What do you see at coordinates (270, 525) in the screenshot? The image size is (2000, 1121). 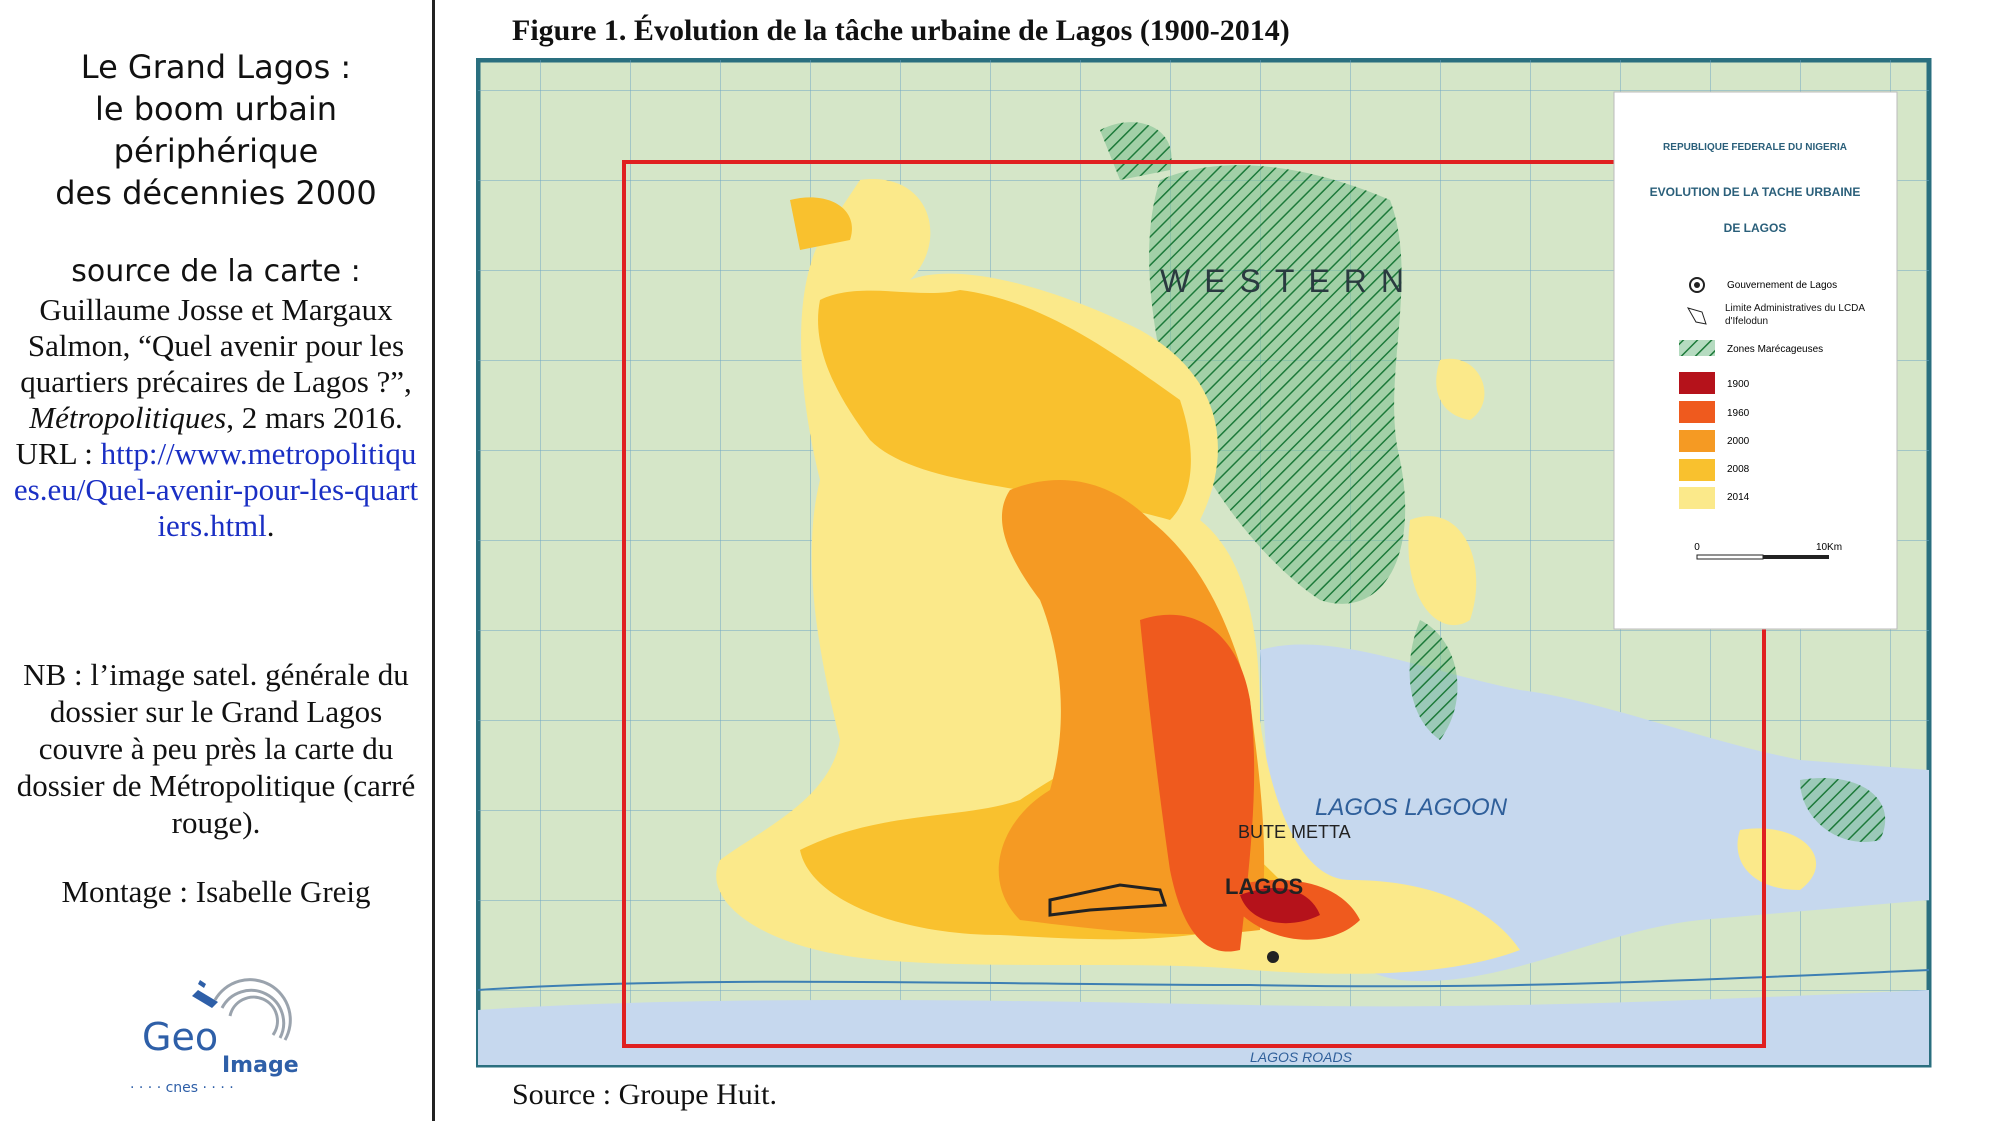 I see `citation-text: .` at bounding box center [270, 525].